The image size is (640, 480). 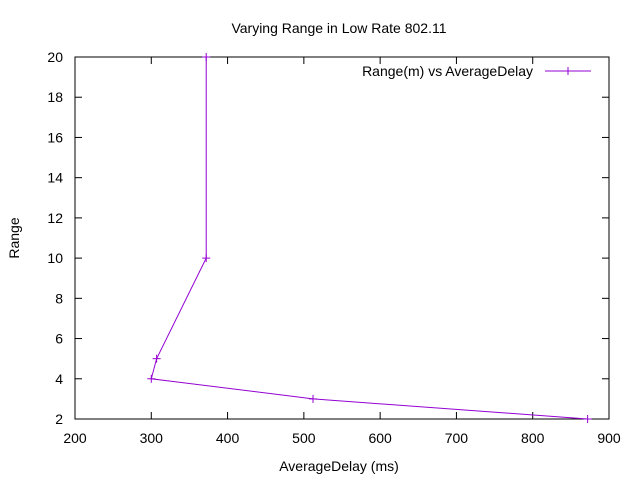 I want to click on x-axis-title: AverageDelay (ms), so click(x=339, y=466).